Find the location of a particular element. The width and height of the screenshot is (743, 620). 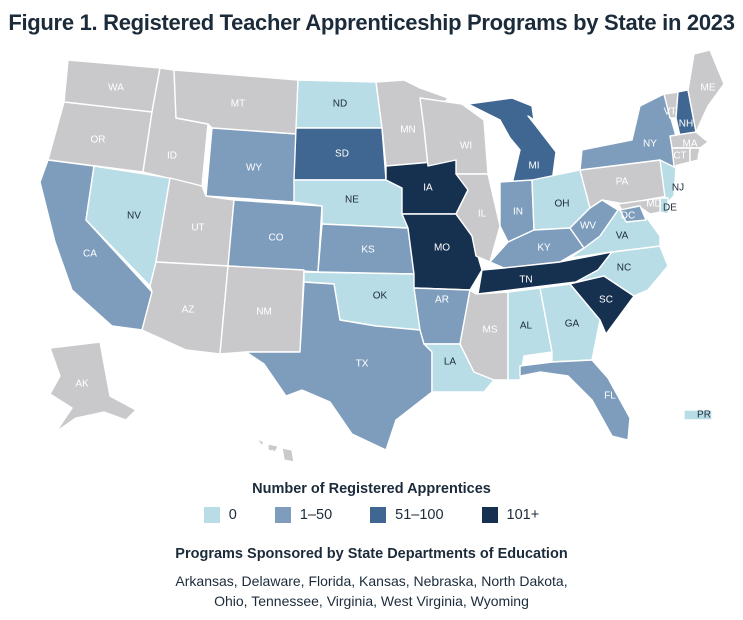

state-label-pa: PA is located at coordinates (622, 182).